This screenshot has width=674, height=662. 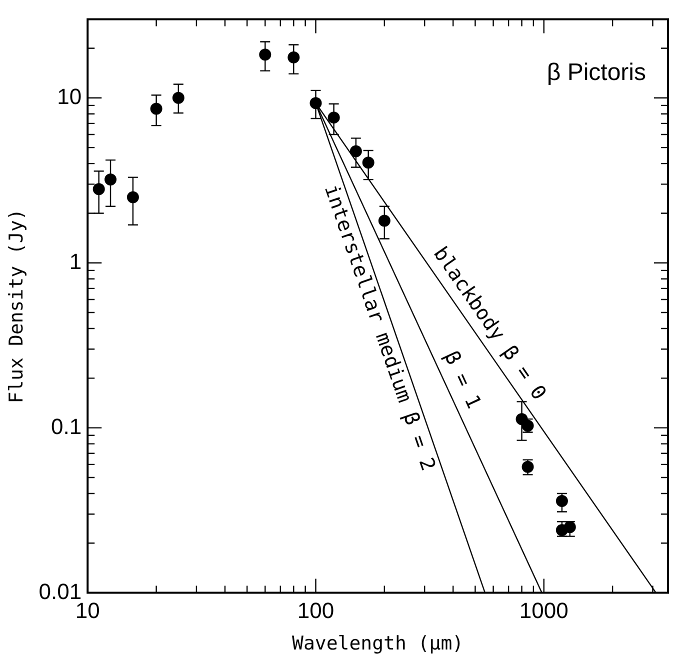 I want to click on x-tick-label: 100, so click(x=315, y=611).